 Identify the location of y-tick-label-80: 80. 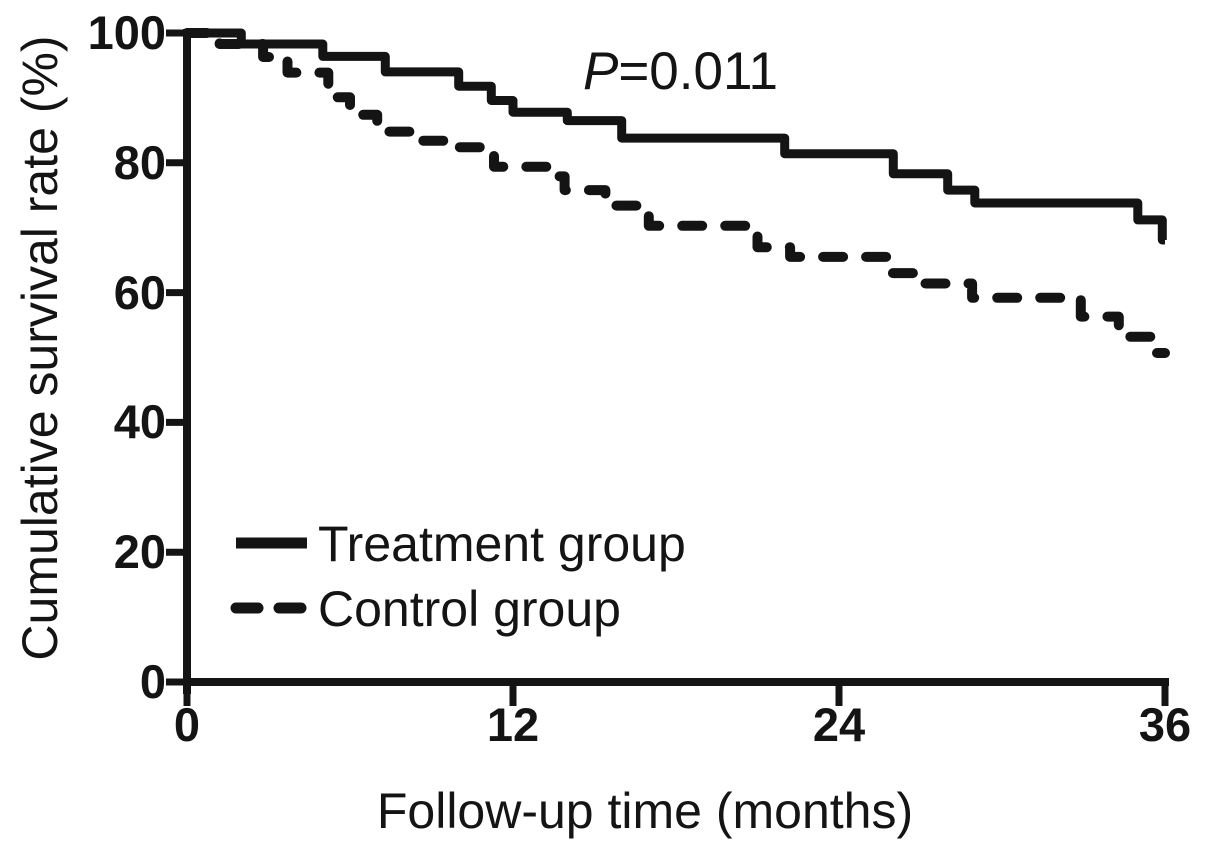
(139, 162).